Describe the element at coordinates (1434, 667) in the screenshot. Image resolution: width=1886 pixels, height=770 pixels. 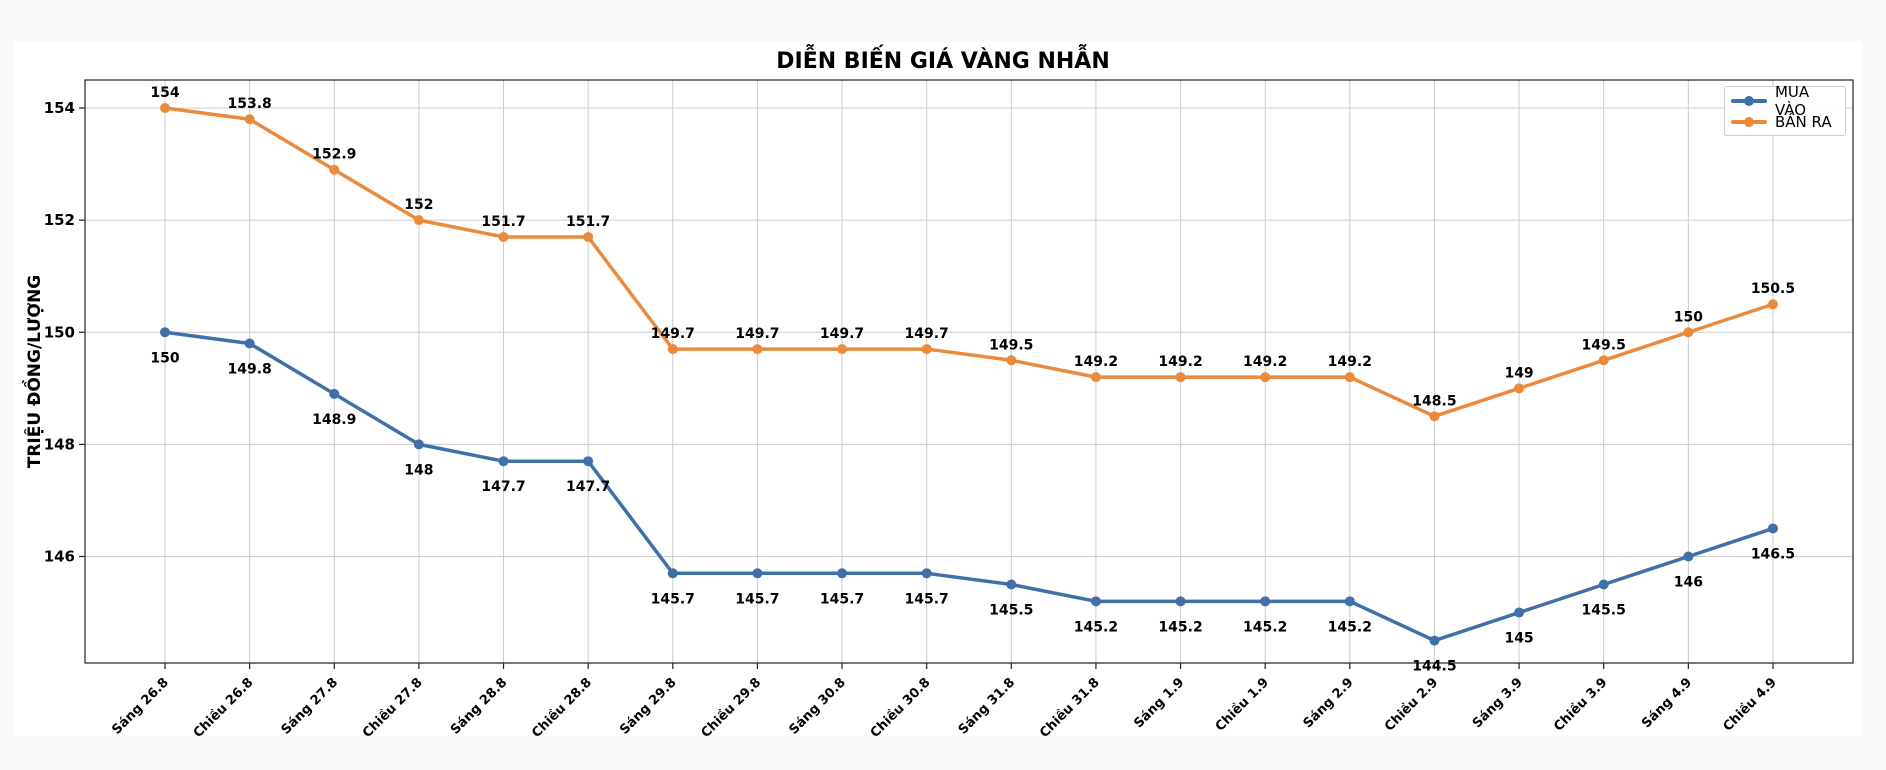
I see `data-label-mua-vao: 144.5` at that location.